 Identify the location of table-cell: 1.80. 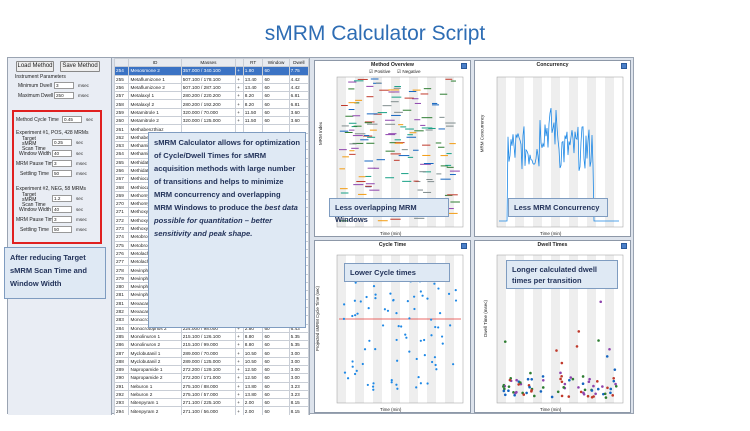
(253, 71).